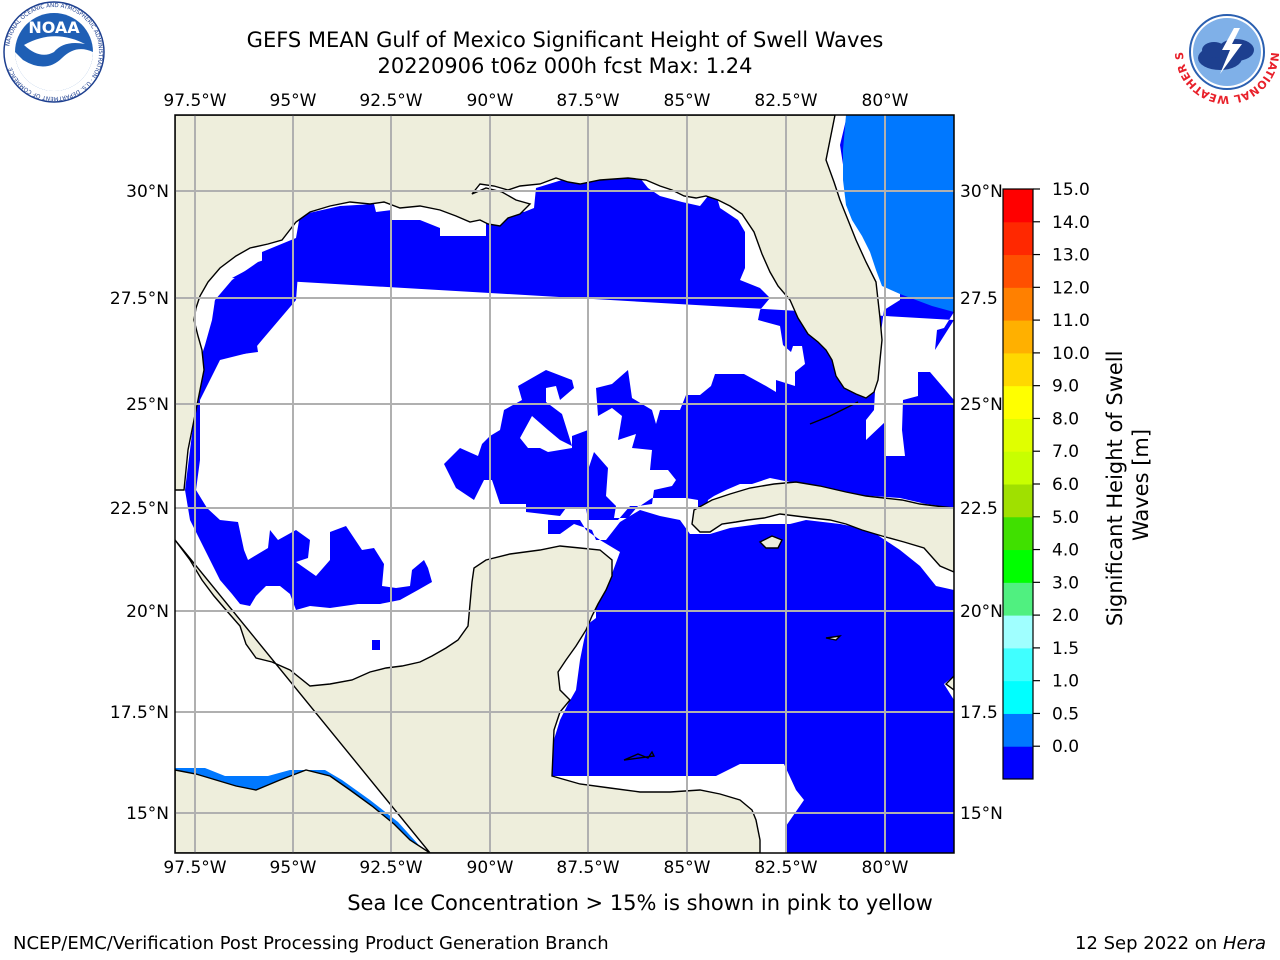 This screenshot has width=1280, height=960. I want to click on colorbar-tick-label: 13.0, so click(1071, 256).